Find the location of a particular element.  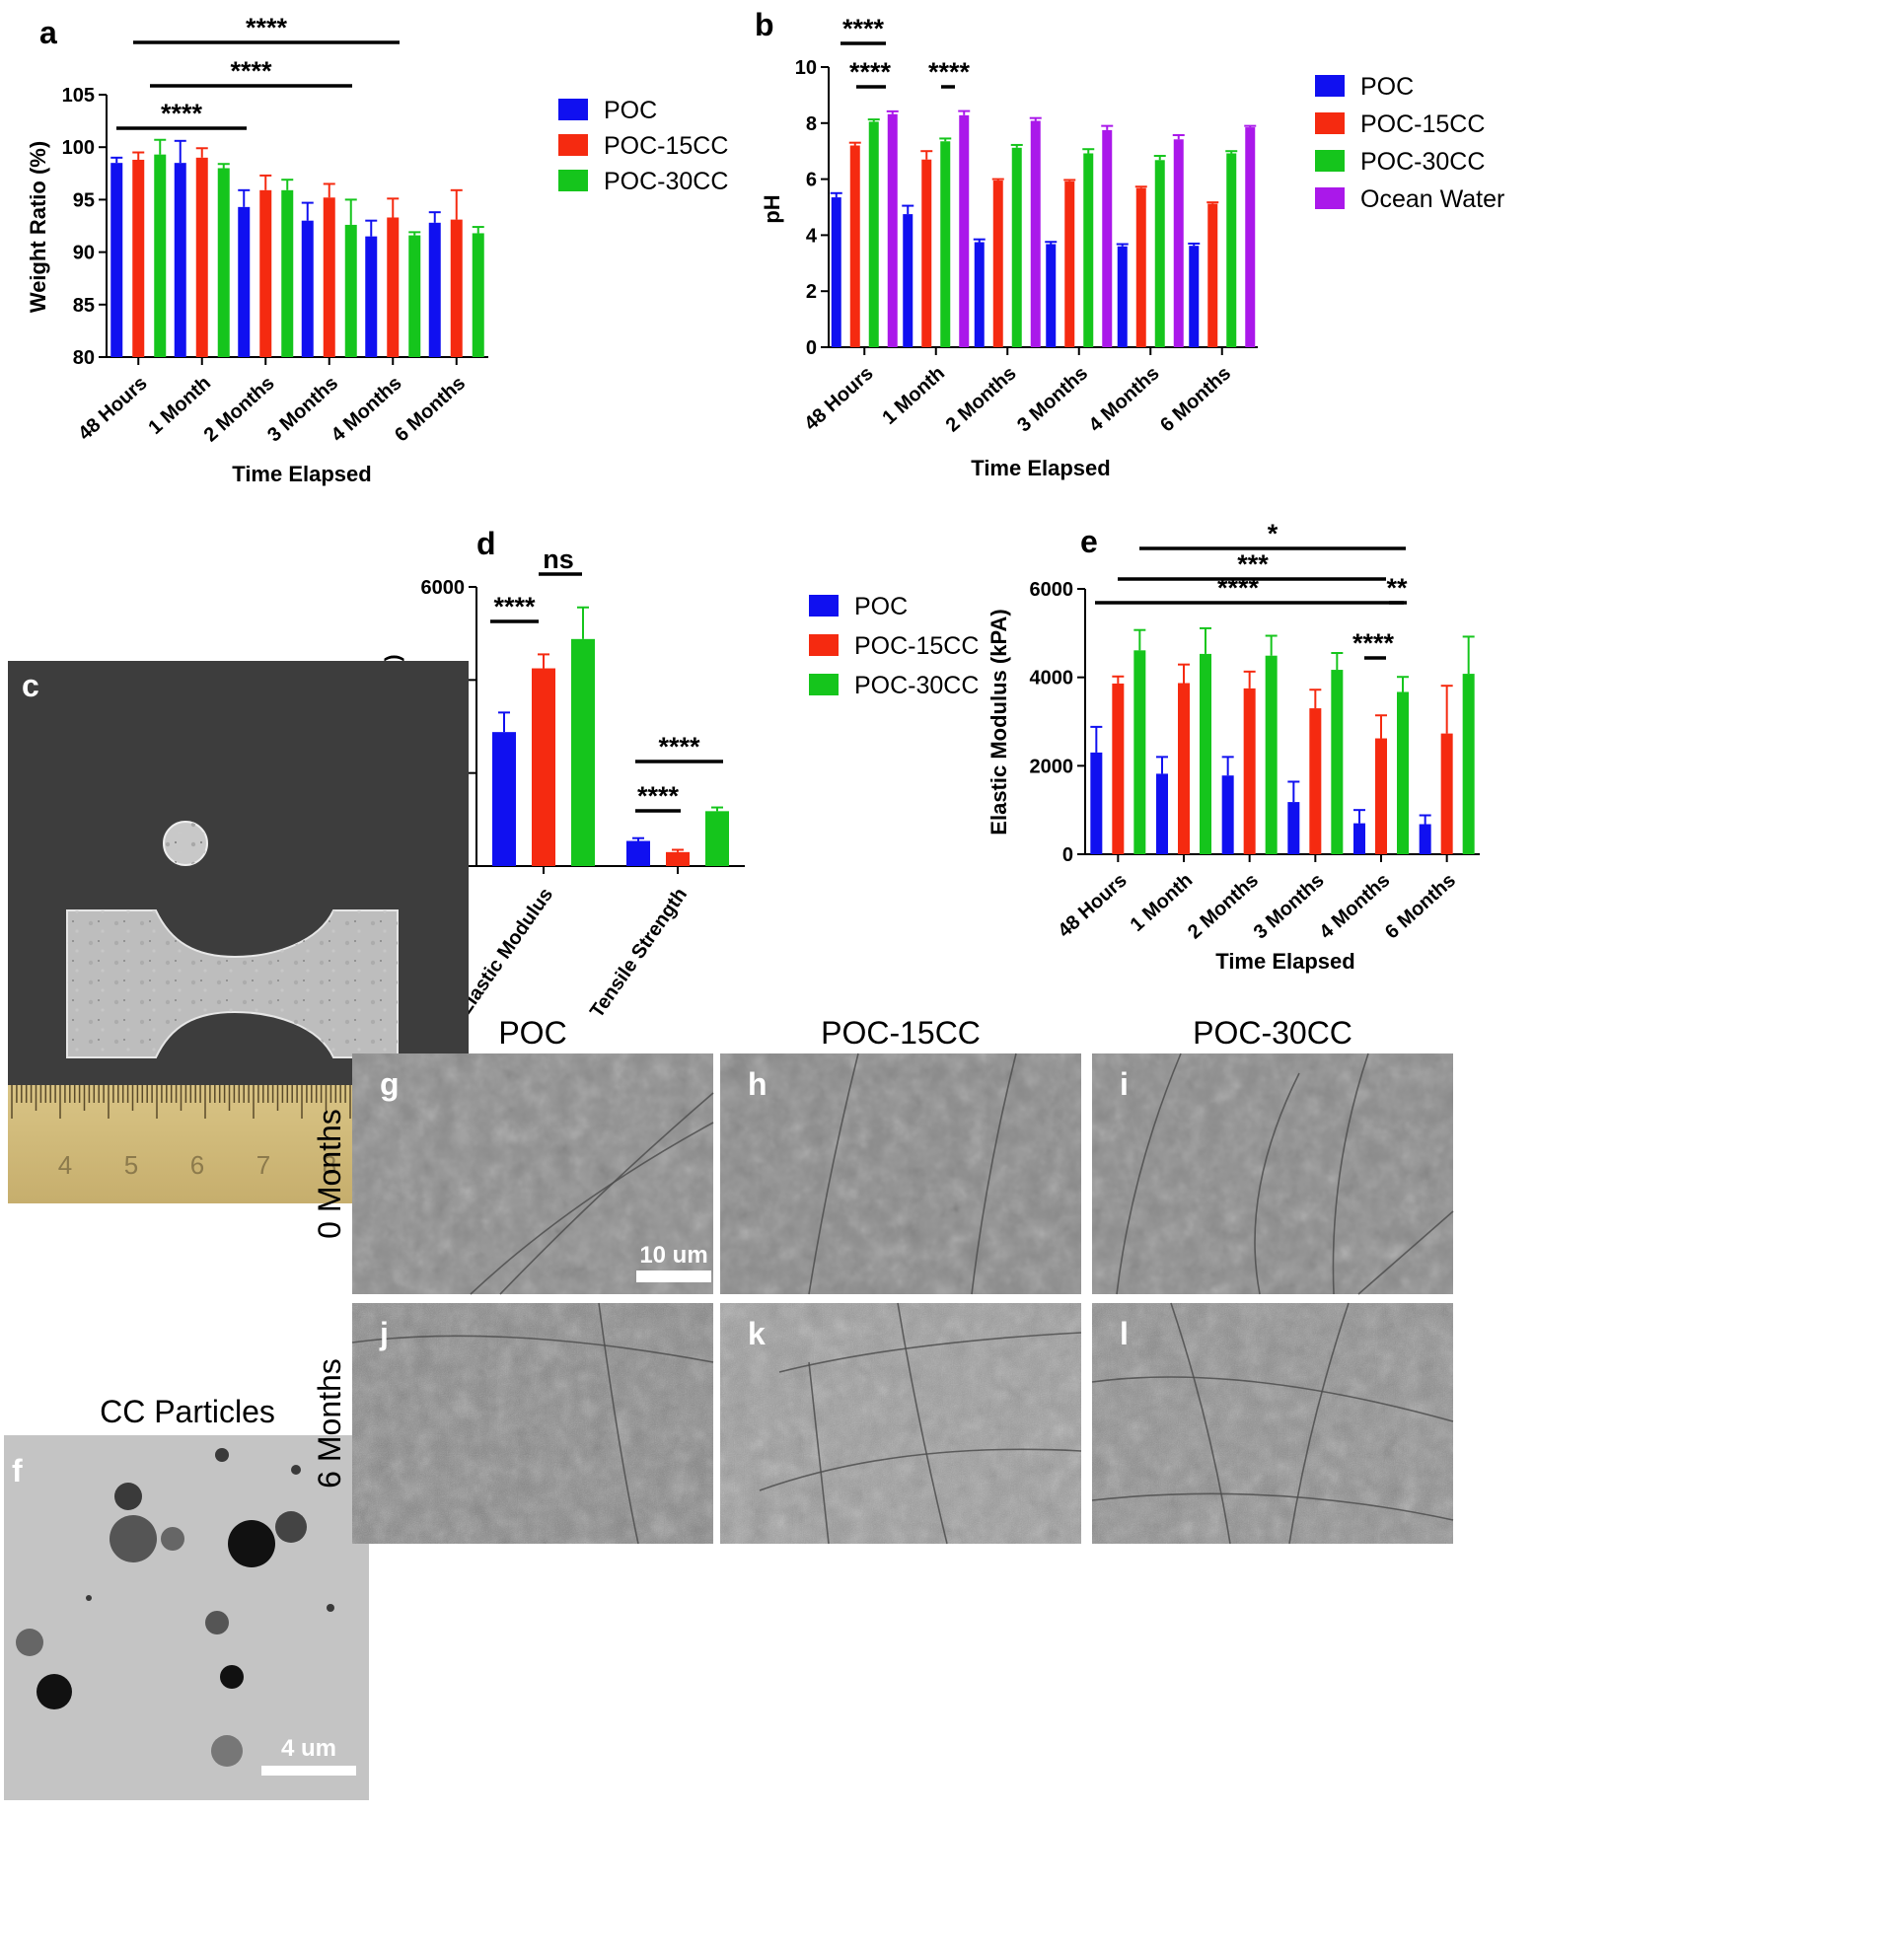

sem-row-title: 0 Months is located at coordinates (329, 1174).